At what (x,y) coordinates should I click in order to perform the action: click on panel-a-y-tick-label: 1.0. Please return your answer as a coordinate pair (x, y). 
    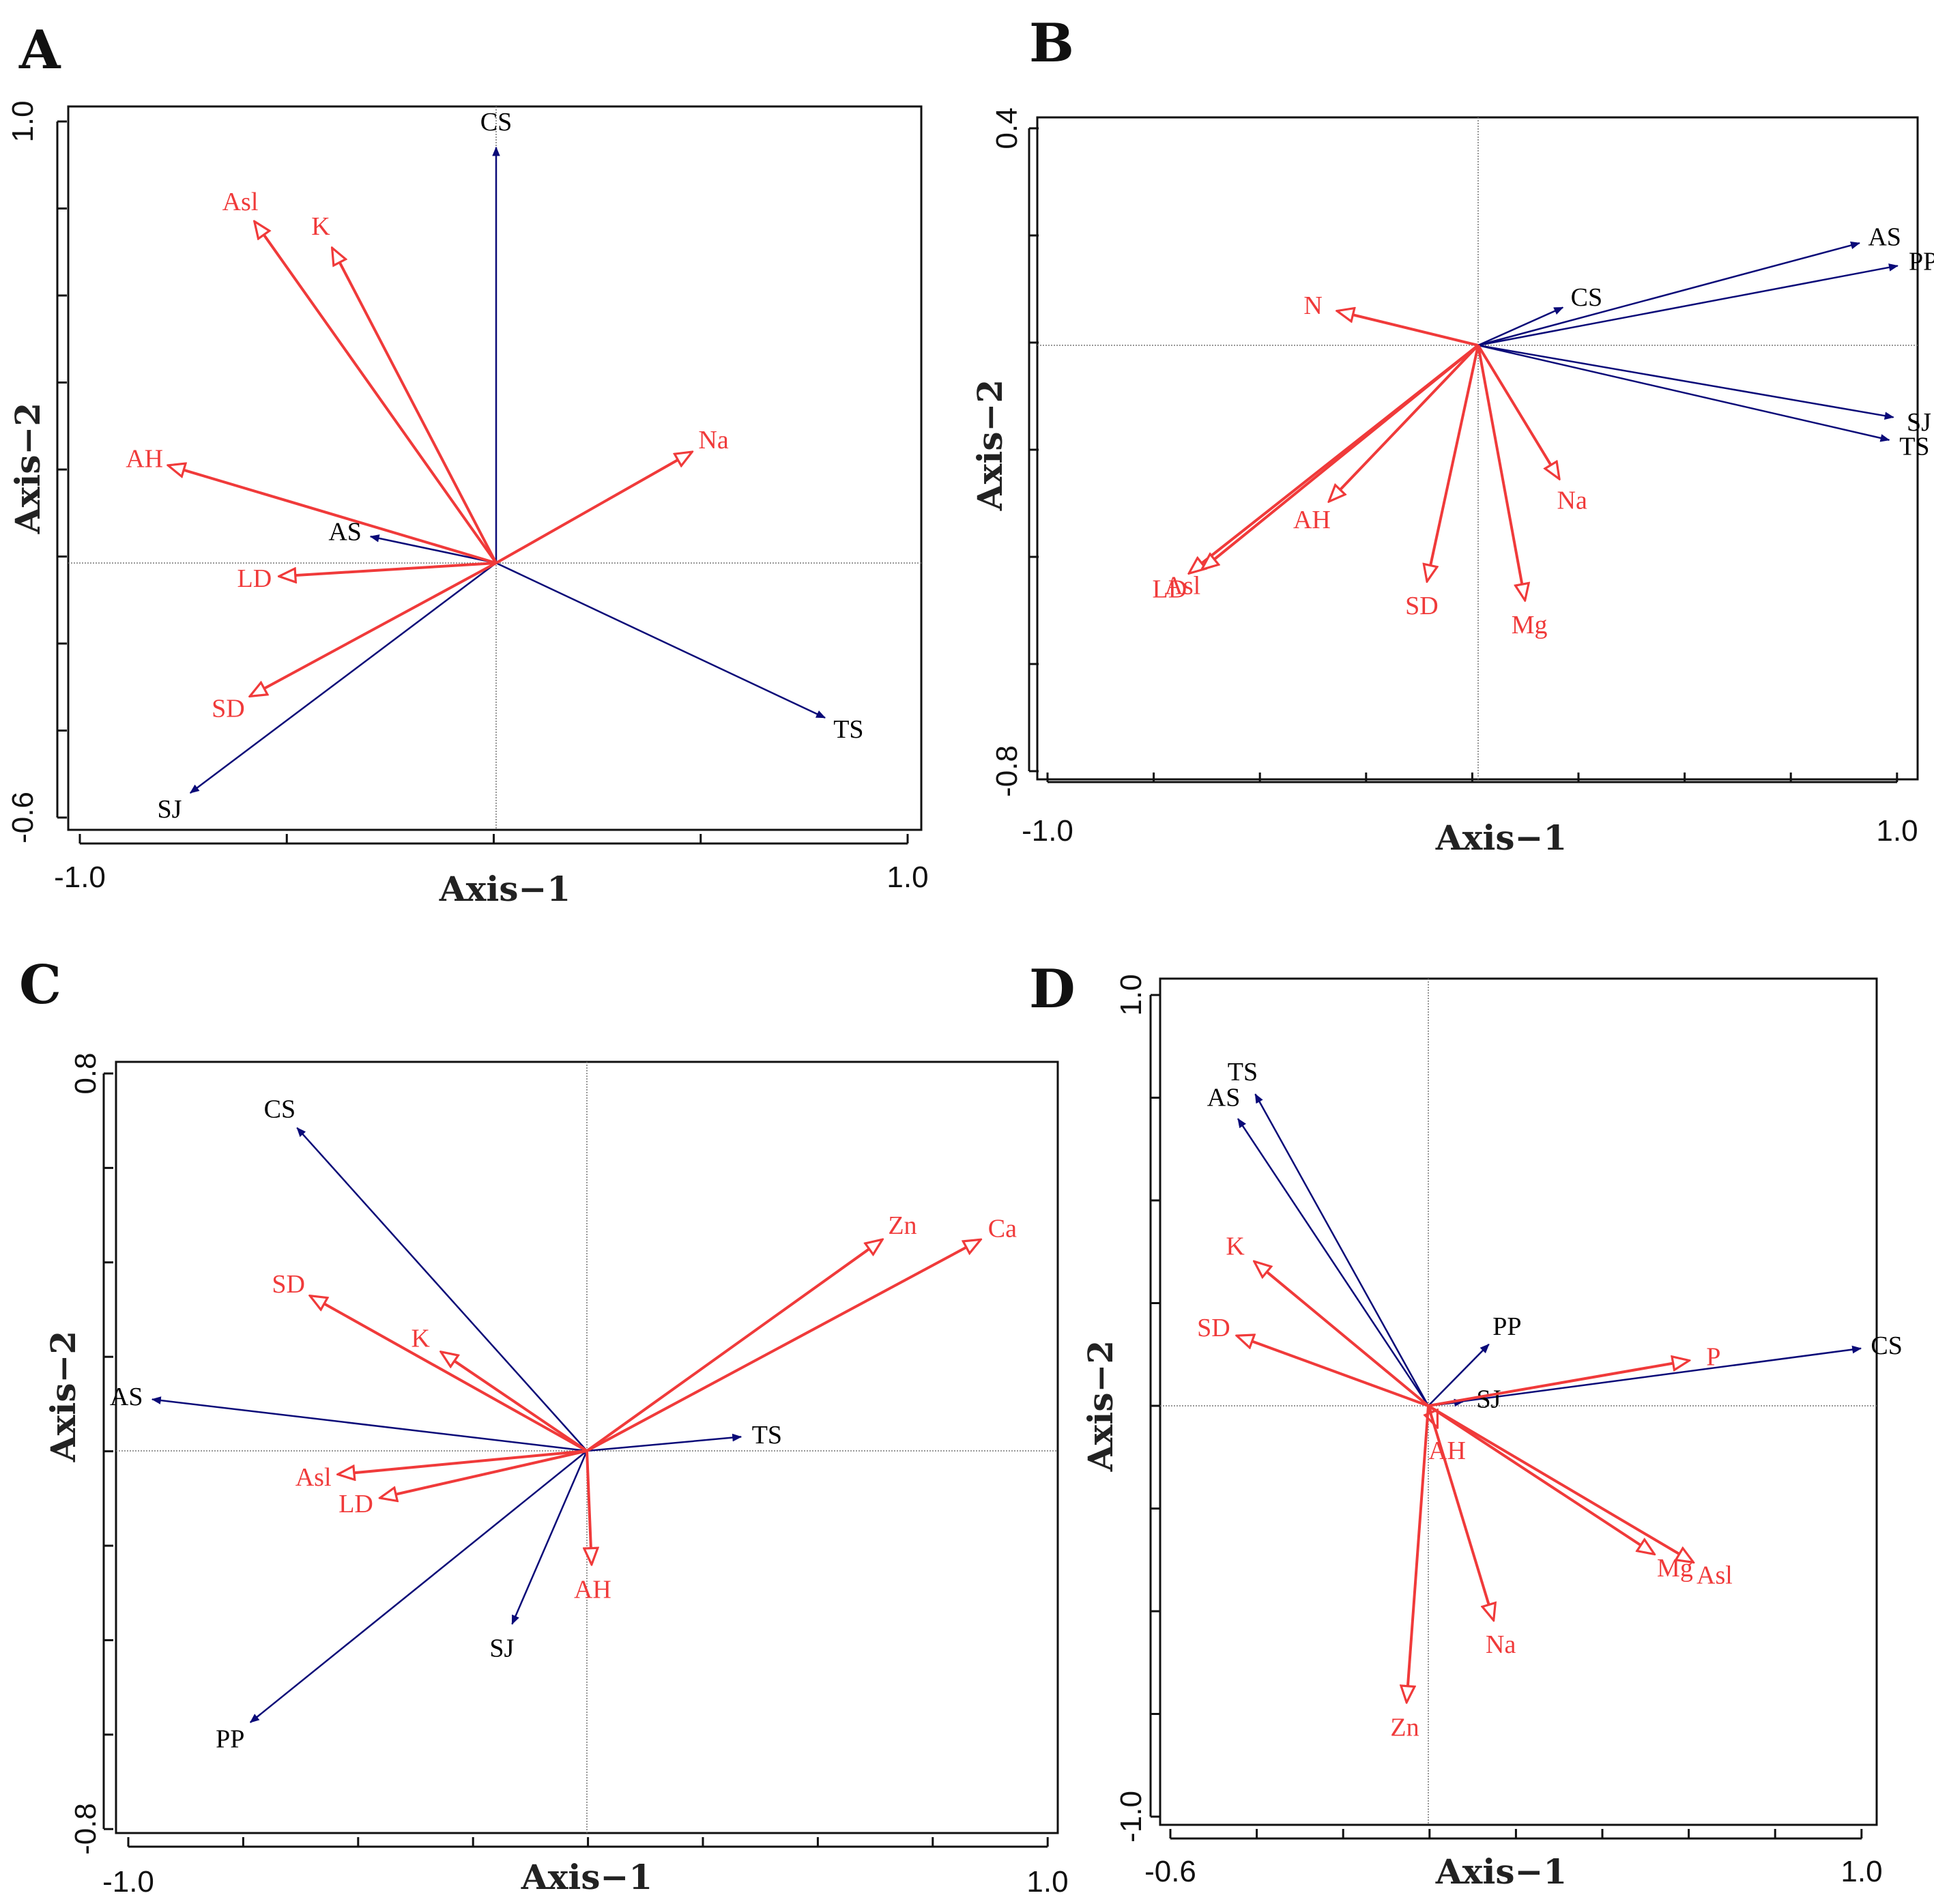
    Looking at the image, I should click on (23, 121).